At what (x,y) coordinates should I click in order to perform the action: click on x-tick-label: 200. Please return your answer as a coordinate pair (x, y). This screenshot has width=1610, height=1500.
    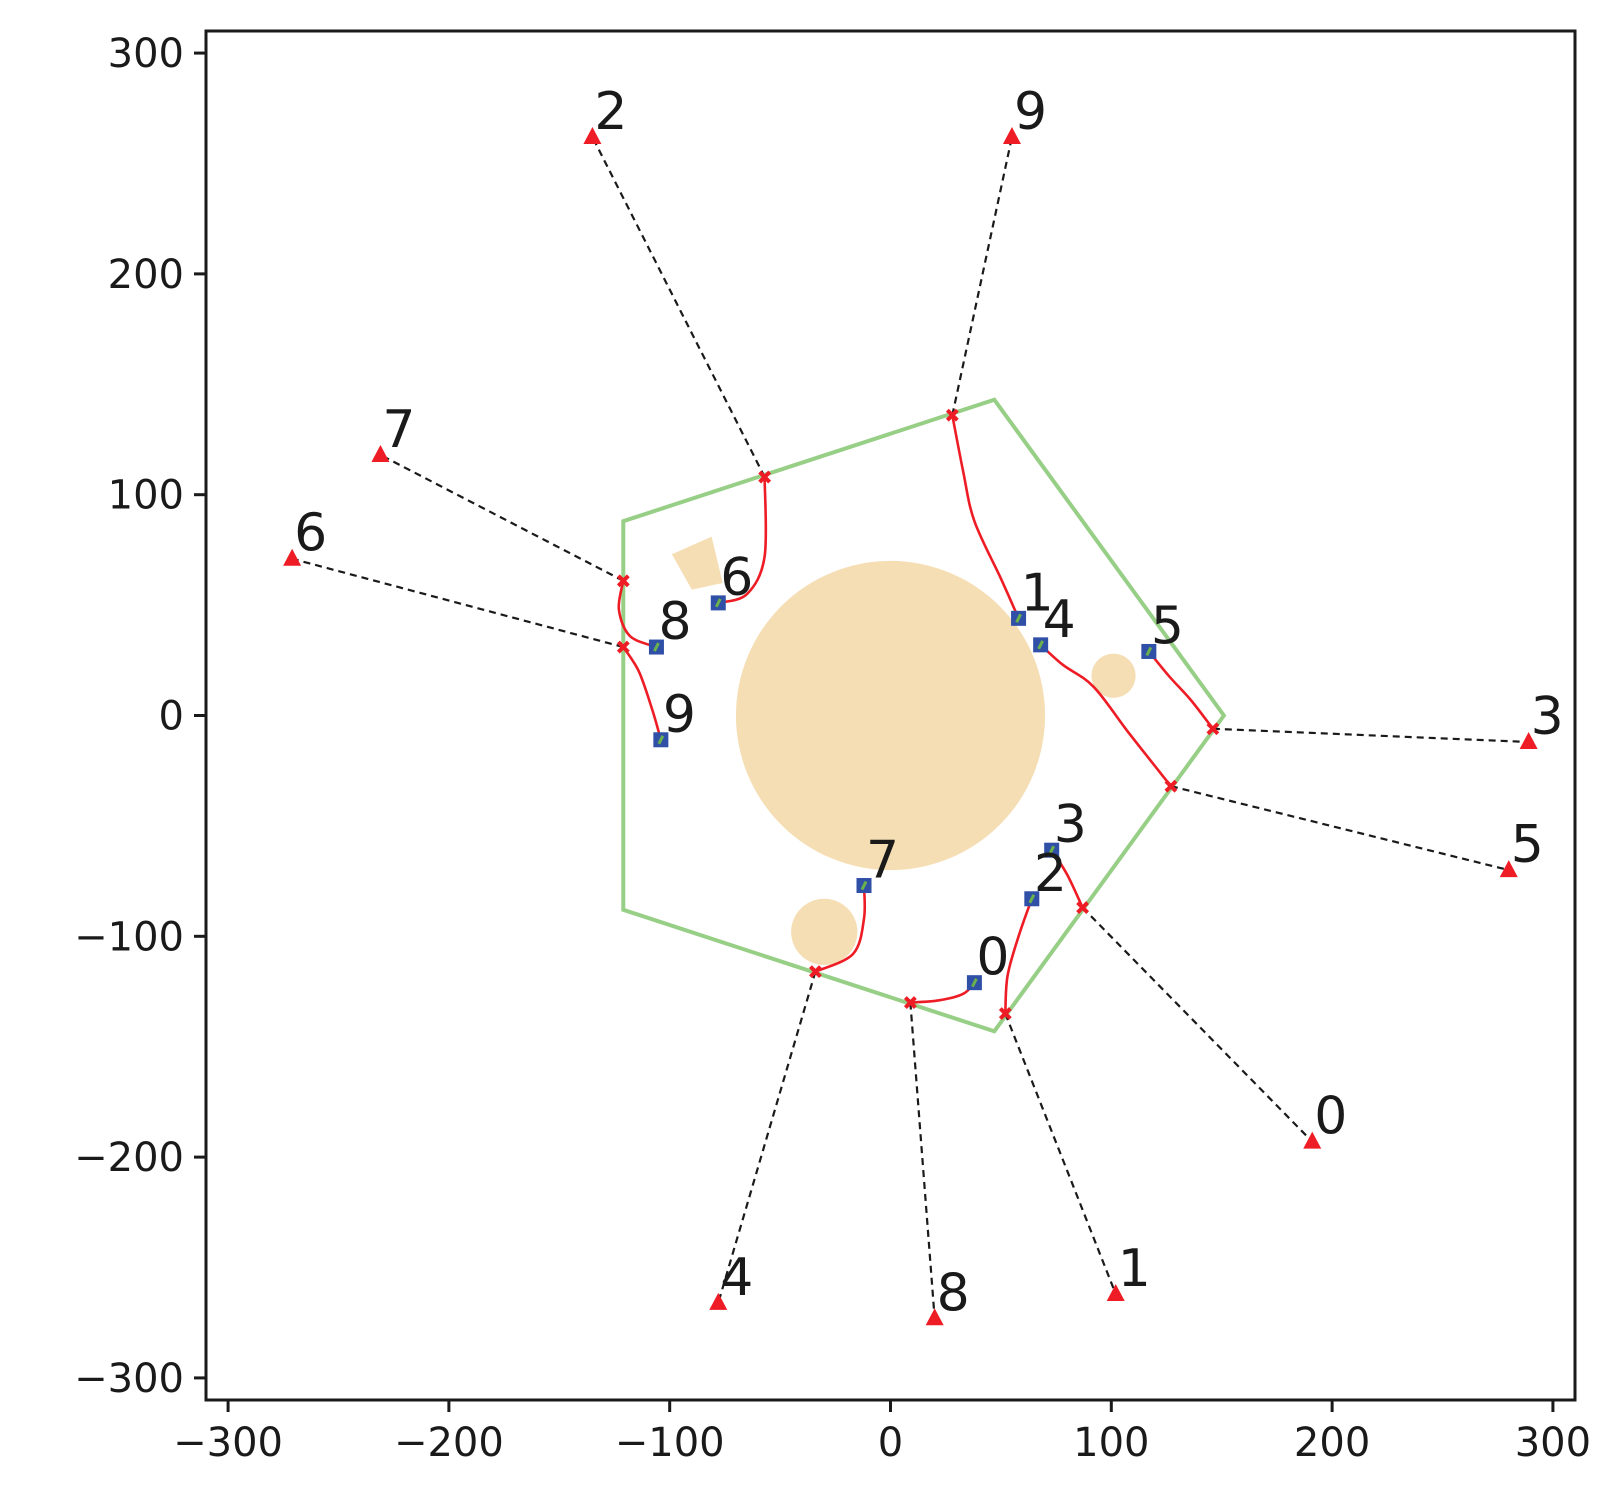
    Looking at the image, I should click on (1332, 1443).